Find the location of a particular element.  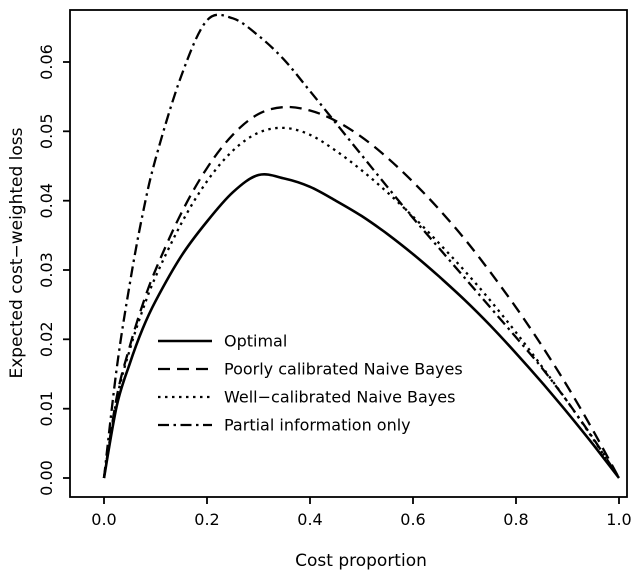

y-tick-label: 0.06 is located at coordinates (46, 62).